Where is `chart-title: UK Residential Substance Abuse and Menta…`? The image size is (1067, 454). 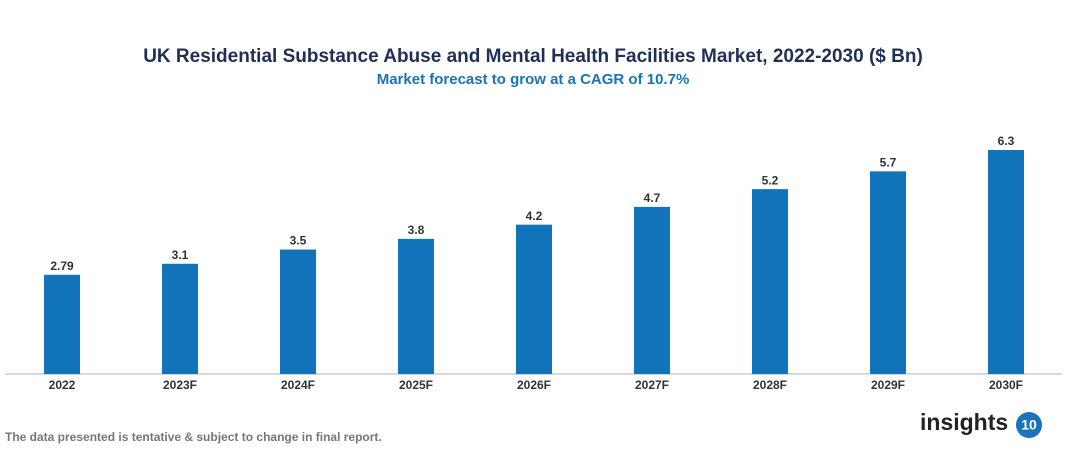
chart-title: UK Residential Substance Abuse and Menta… is located at coordinates (533, 56).